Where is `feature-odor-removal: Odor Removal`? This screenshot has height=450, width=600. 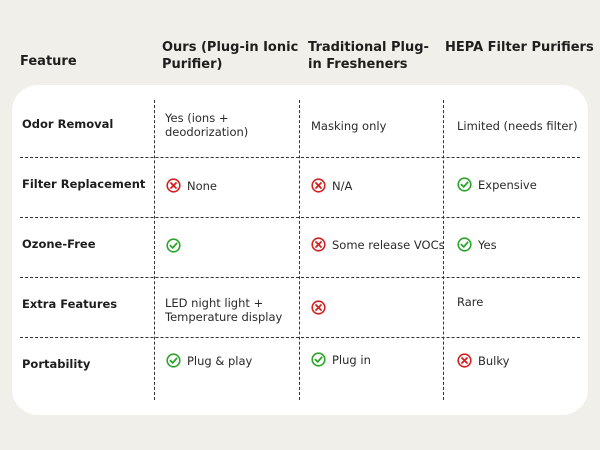 feature-odor-removal: Odor Removal is located at coordinates (68, 124).